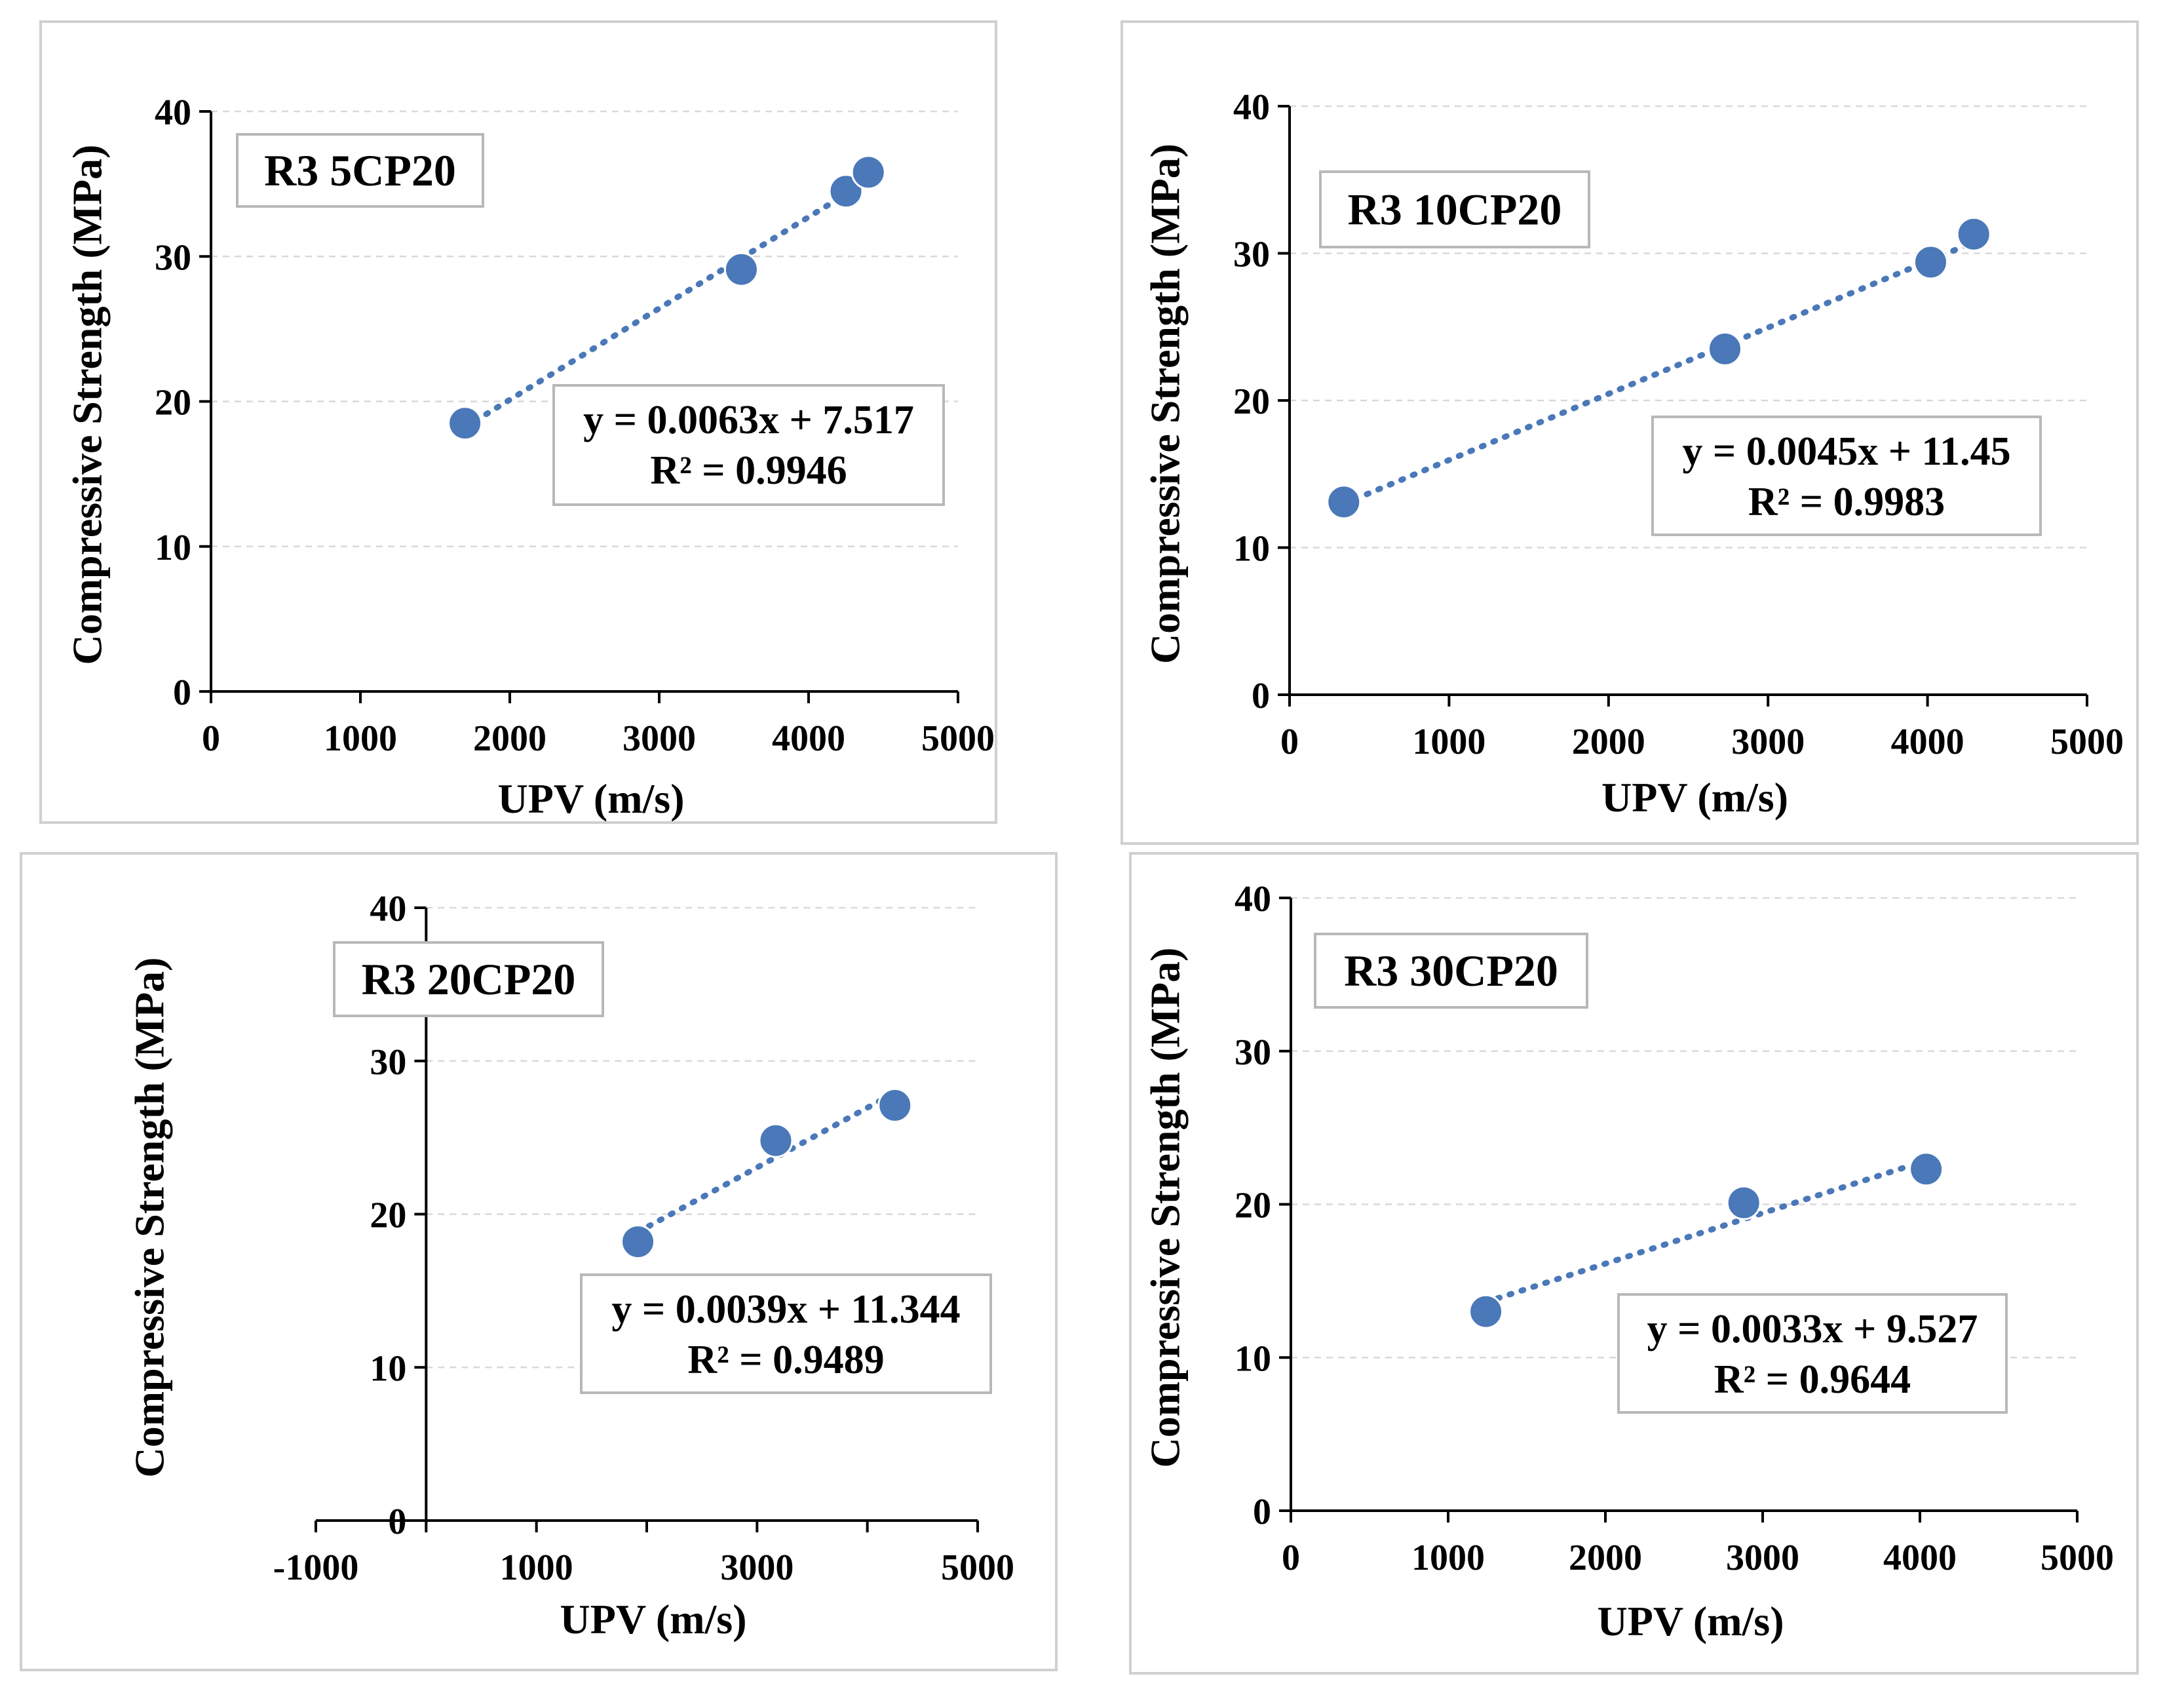  I want to click on chart-title: R3 20CP20, so click(469, 979).